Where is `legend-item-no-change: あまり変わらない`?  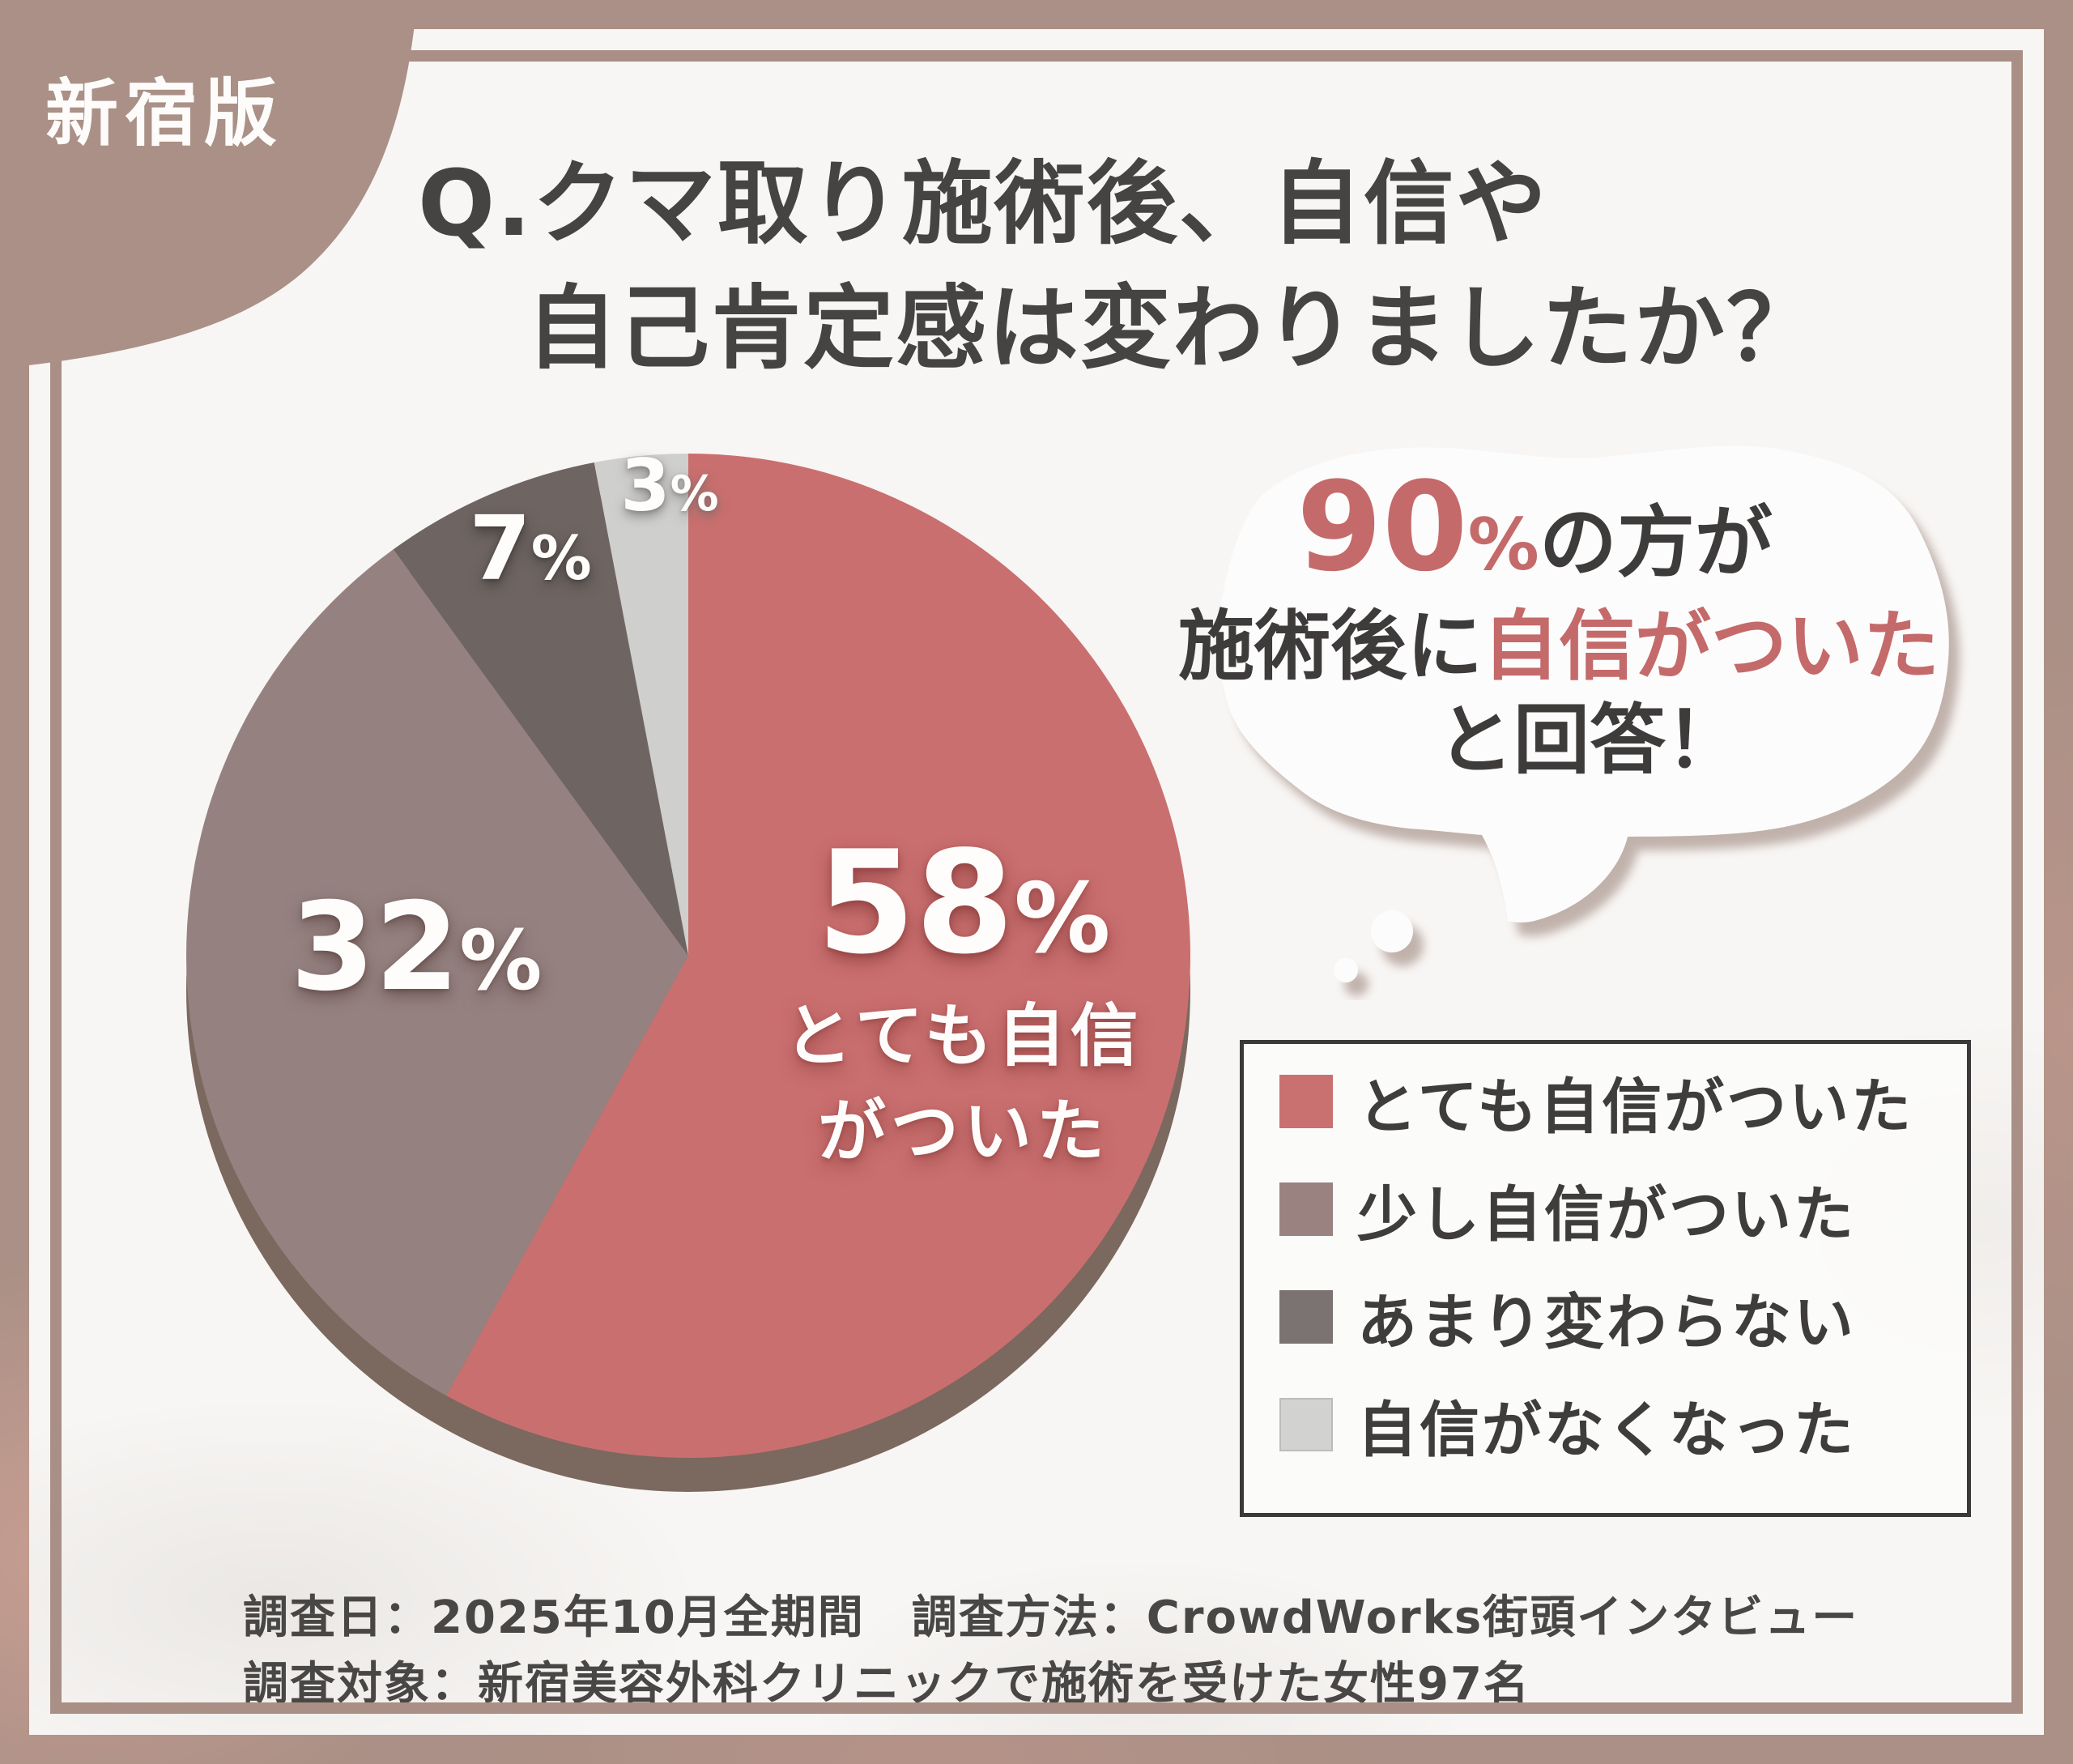
legend-item-no-change: あまり変わらない is located at coordinates (1623, 1322).